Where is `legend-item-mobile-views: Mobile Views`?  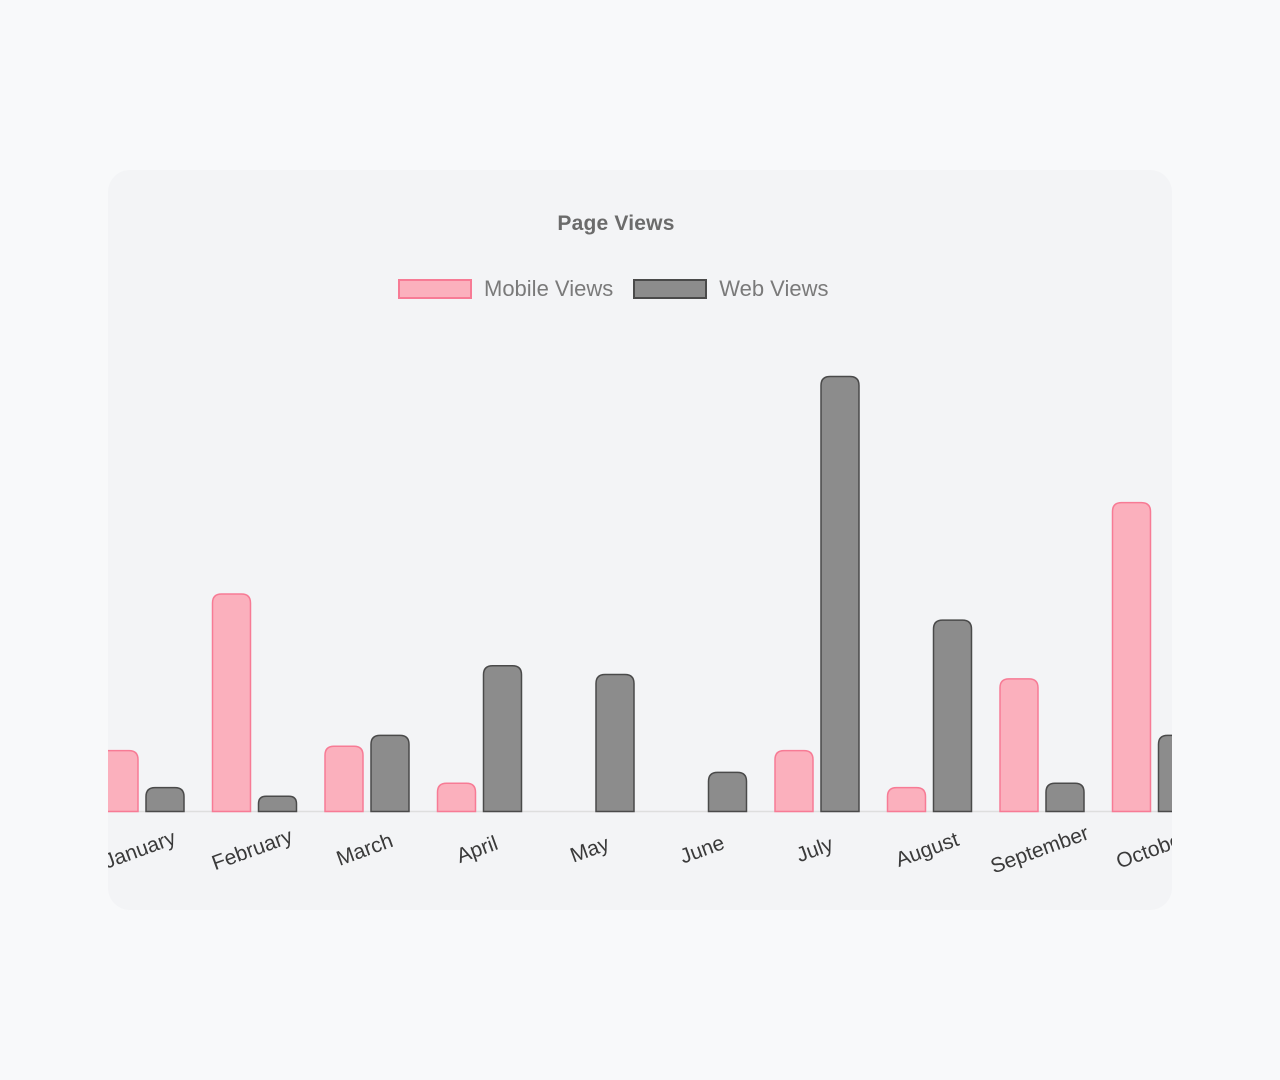 legend-item-mobile-views: Mobile Views is located at coordinates (505, 289).